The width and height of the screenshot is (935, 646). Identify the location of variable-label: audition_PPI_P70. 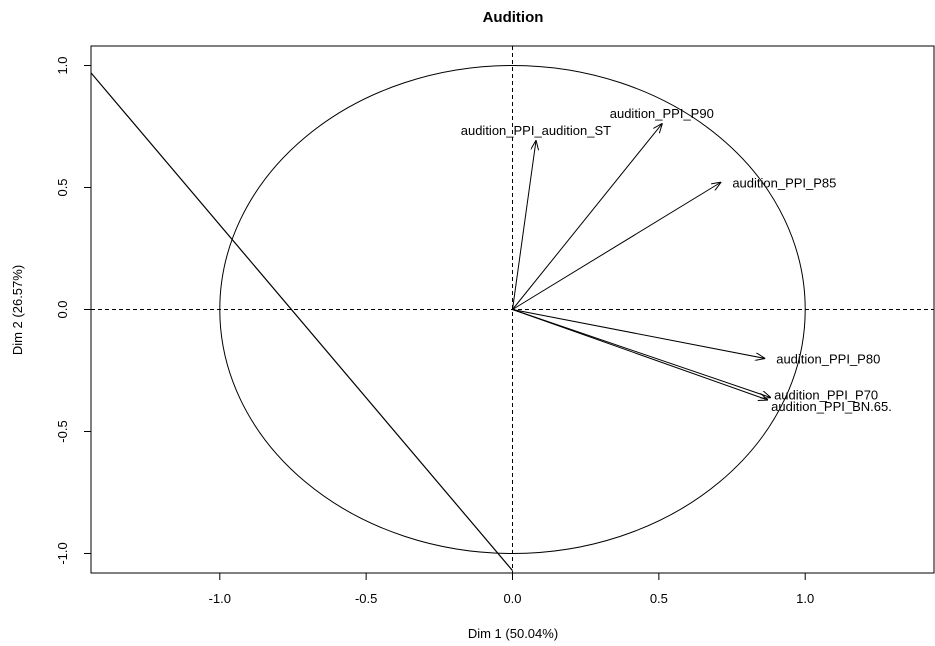
(826, 394).